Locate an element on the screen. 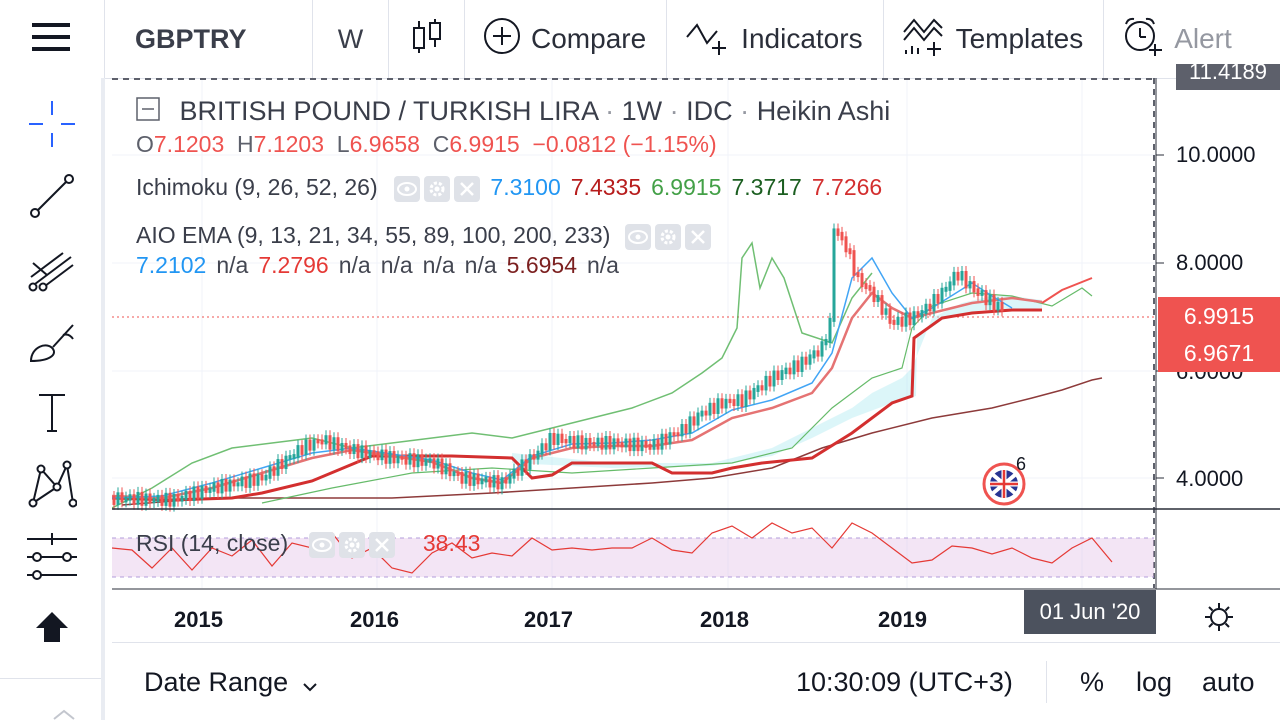  chevron-up-icon is located at coordinates (64, 717).